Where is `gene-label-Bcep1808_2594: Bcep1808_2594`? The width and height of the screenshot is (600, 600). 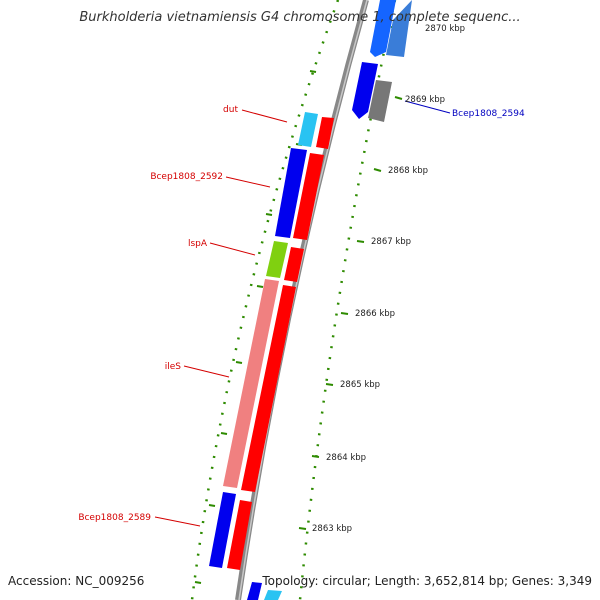 gene-label-Bcep1808_2594: Bcep1808_2594 is located at coordinates (488, 114).